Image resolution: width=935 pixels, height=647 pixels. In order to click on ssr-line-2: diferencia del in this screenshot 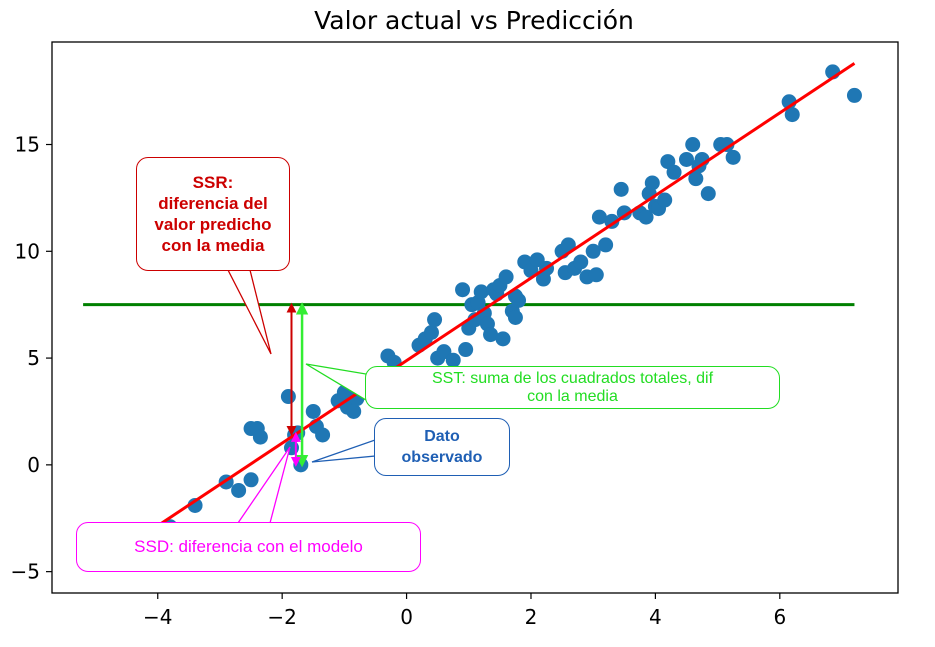, I will do `click(213, 203)`.